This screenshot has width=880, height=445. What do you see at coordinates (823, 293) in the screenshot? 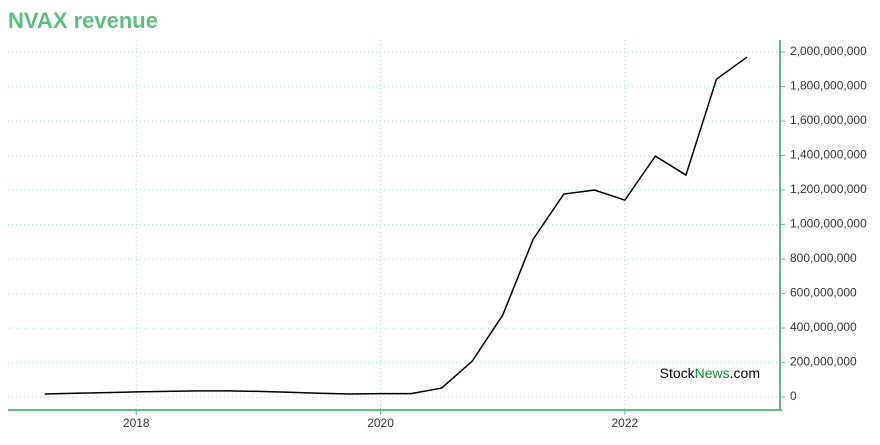
I see `y-tick-label: 600,000,000` at bounding box center [823, 293].